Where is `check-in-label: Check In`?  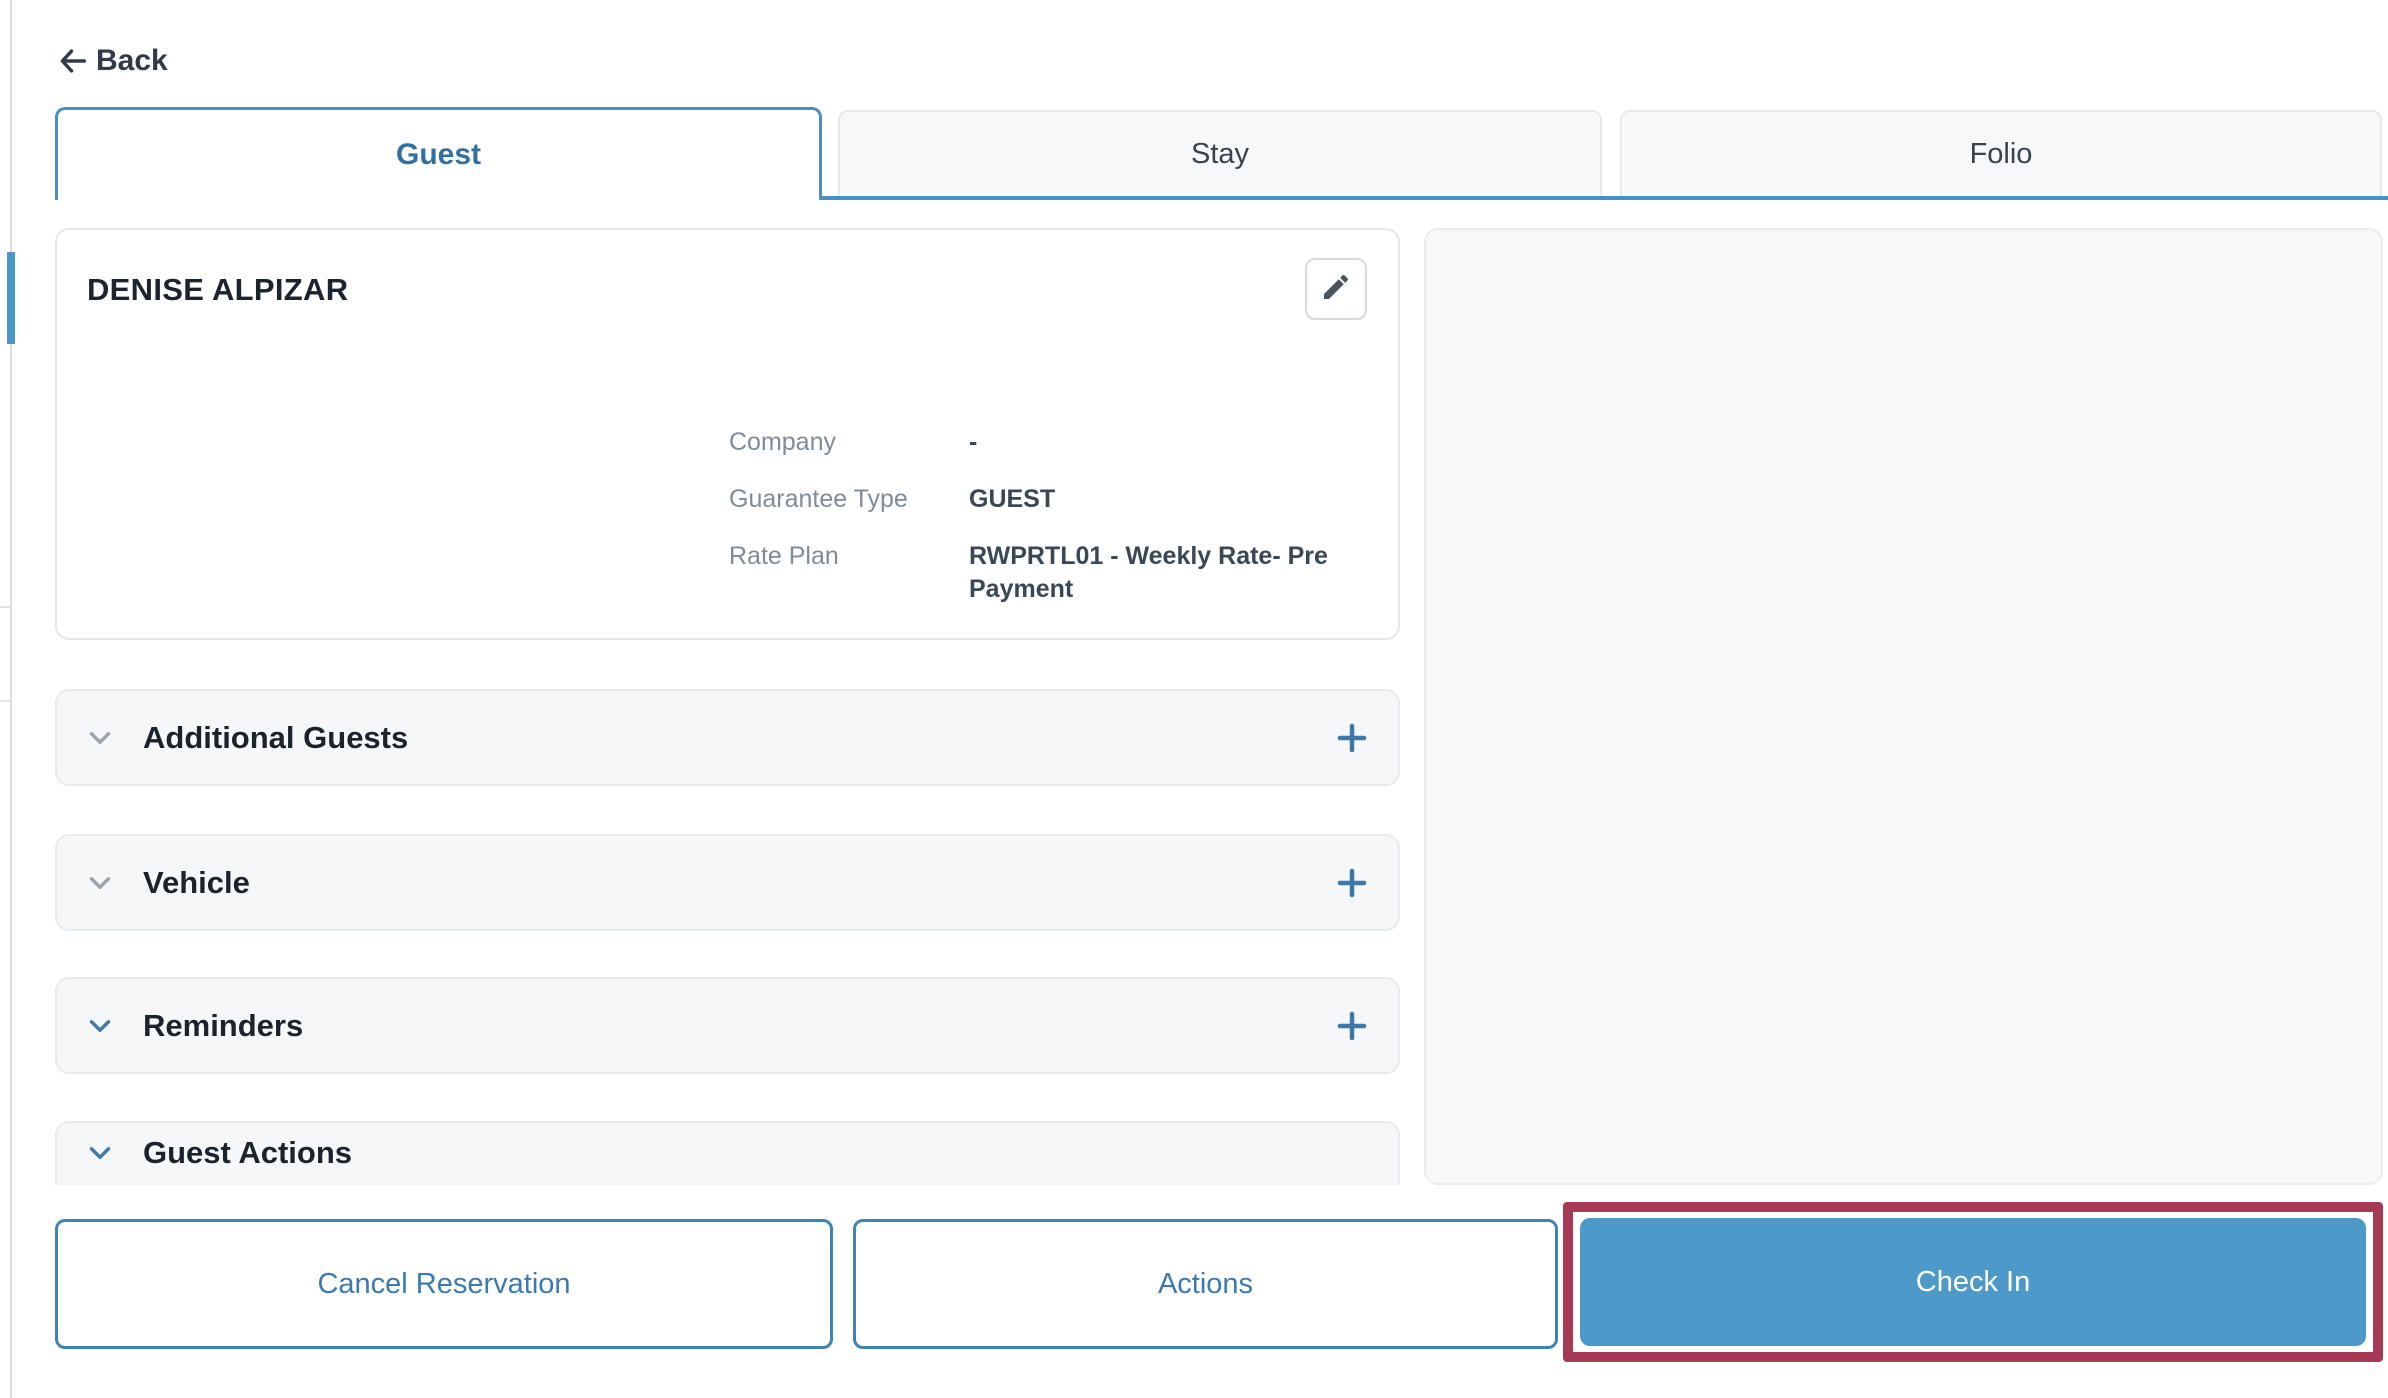
check-in-label: Check In is located at coordinates (1973, 1281).